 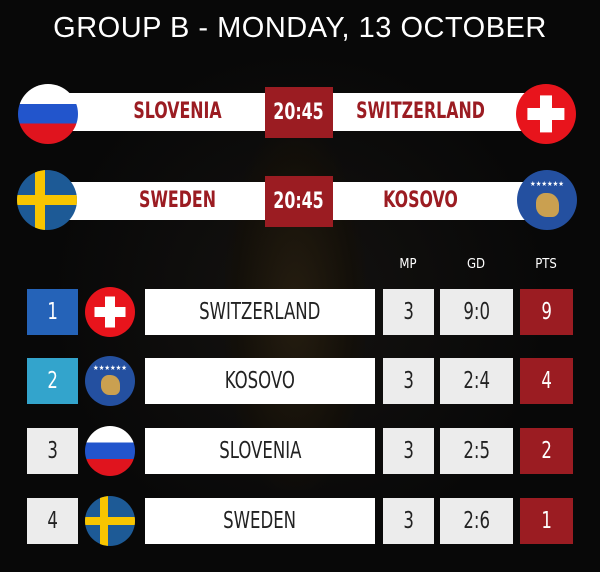 What do you see at coordinates (546, 312) in the screenshot?
I see `points: 9` at bounding box center [546, 312].